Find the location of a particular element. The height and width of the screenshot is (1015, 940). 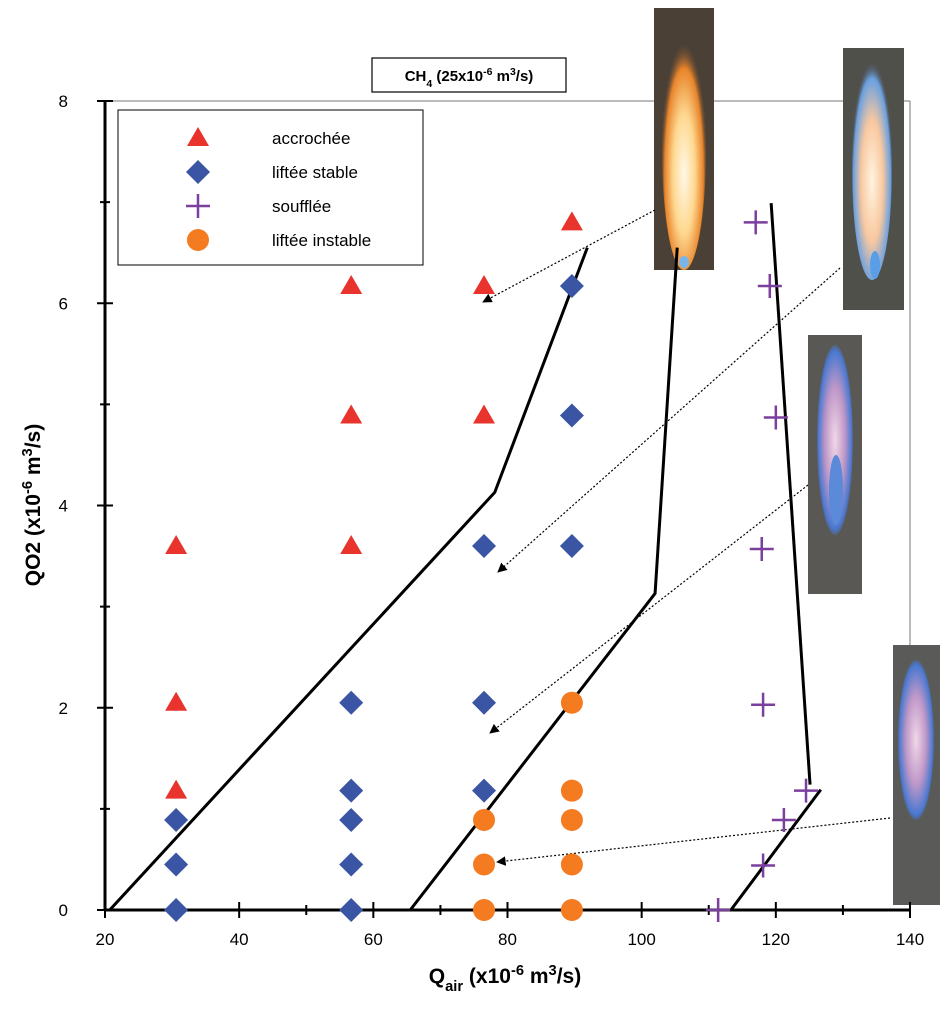

legend-label: liftée stable is located at coordinates (315, 172).